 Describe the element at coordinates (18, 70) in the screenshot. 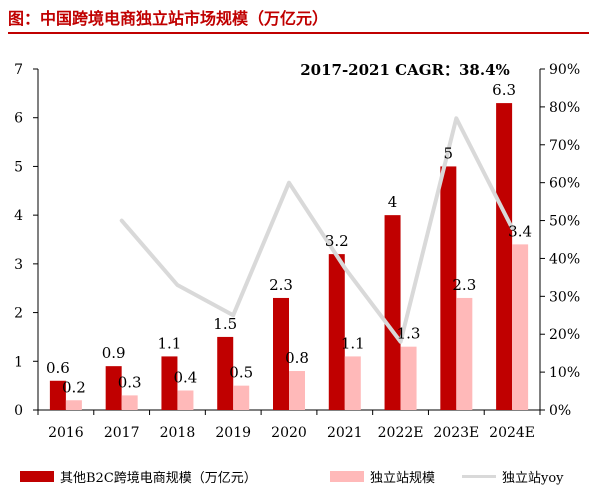

I see `left-axis-tick-label: 7` at that location.